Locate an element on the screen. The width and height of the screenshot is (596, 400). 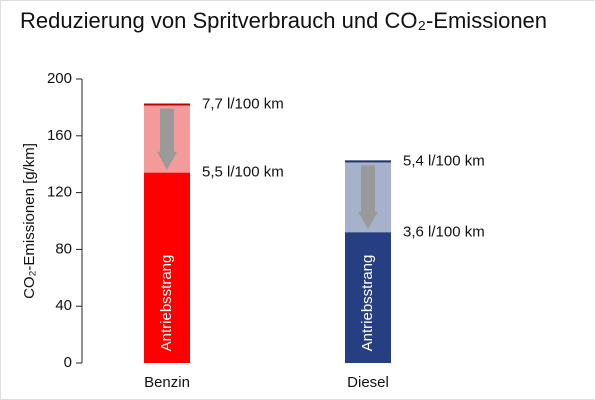
before-annotation: 7,7 l/100 km is located at coordinates (243, 104).